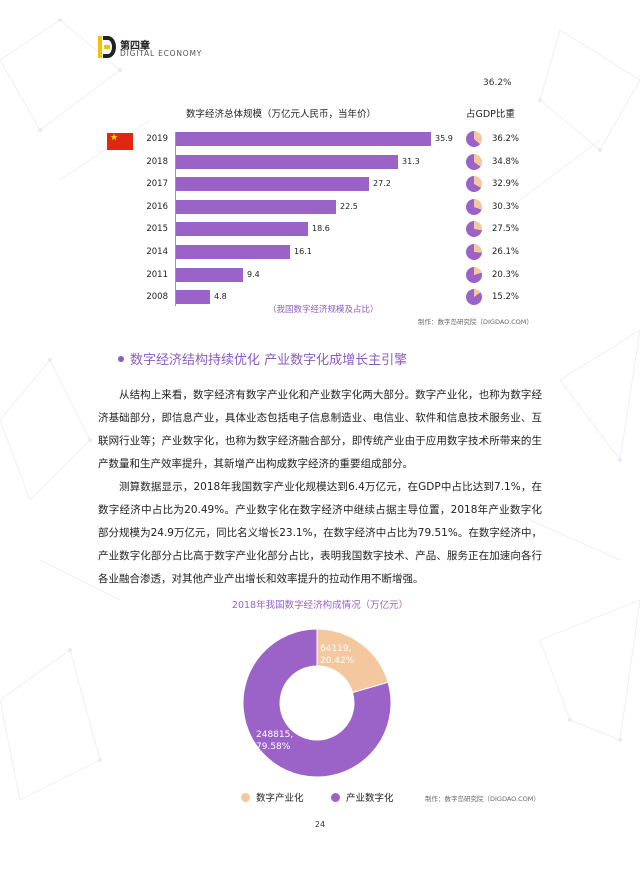 This screenshot has height=869, width=640. Describe the element at coordinates (506, 184) in the screenshot. I see `gdp-share-label: 32.9%` at that location.